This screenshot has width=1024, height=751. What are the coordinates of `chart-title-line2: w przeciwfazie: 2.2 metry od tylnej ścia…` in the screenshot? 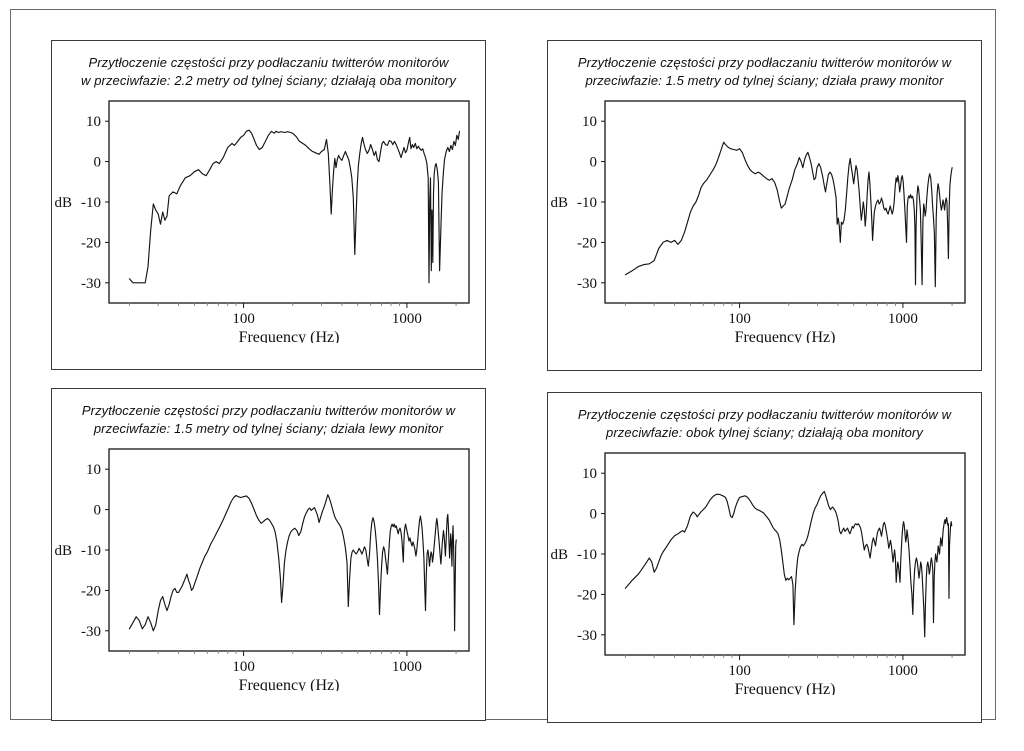 It's located at (268, 81).